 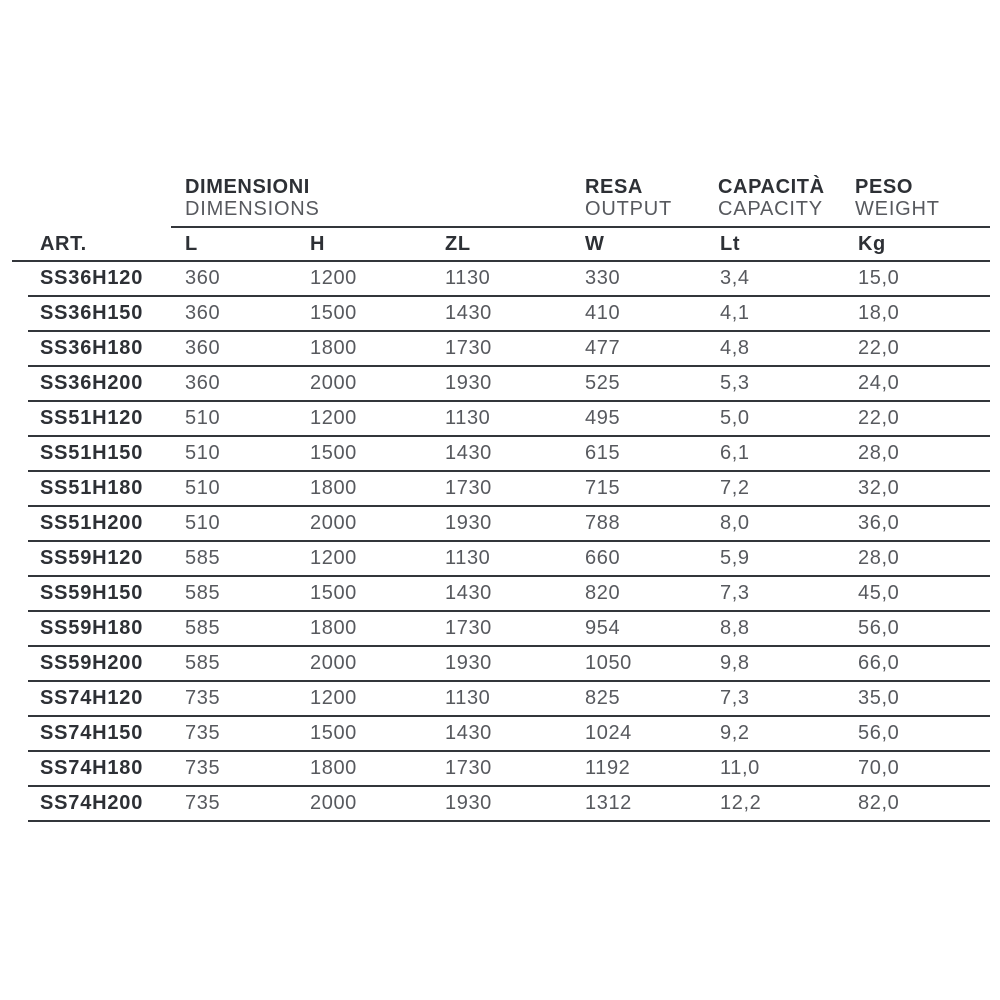 What do you see at coordinates (501, 278) in the screenshot?
I see `table-row: SS36H120 360 1200 1130 330 3,4 15,0` at bounding box center [501, 278].